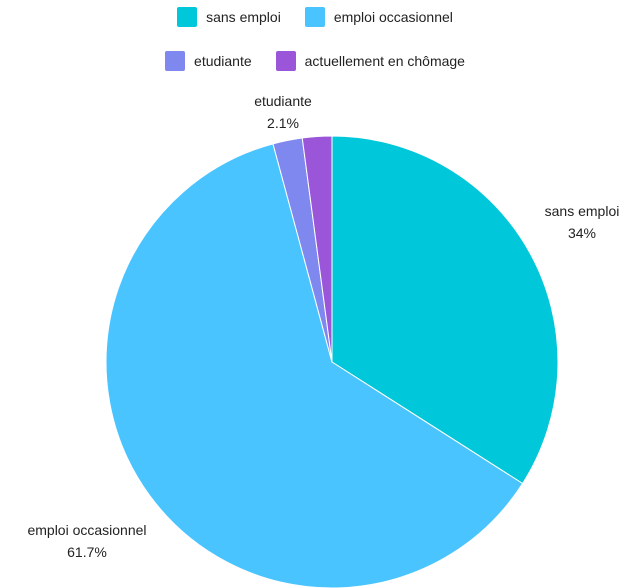  What do you see at coordinates (223, 61) in the screenshot?
I see `legend-label-etudiante: etudiante` at bounding box center [223, 61].